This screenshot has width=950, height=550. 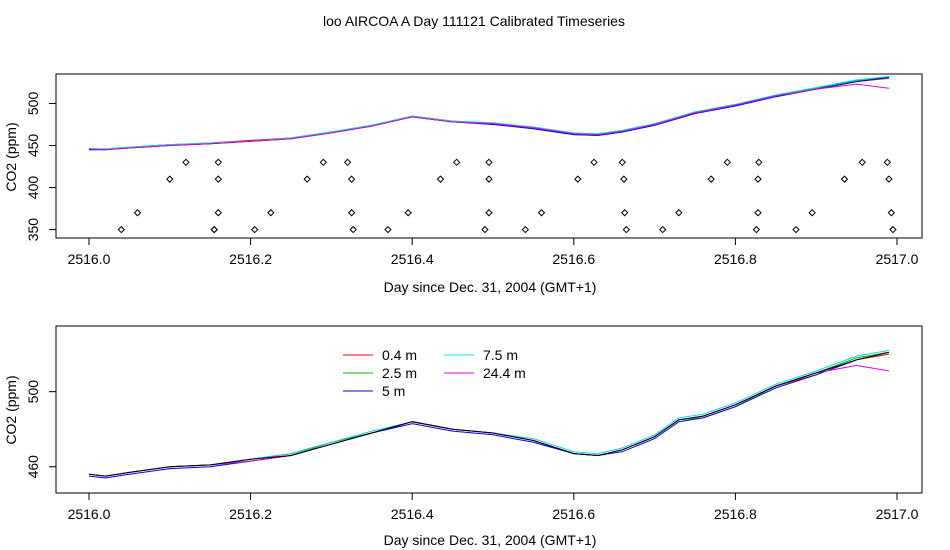 I want to click on y-tick-label: 350, so click(x=33, y=230).